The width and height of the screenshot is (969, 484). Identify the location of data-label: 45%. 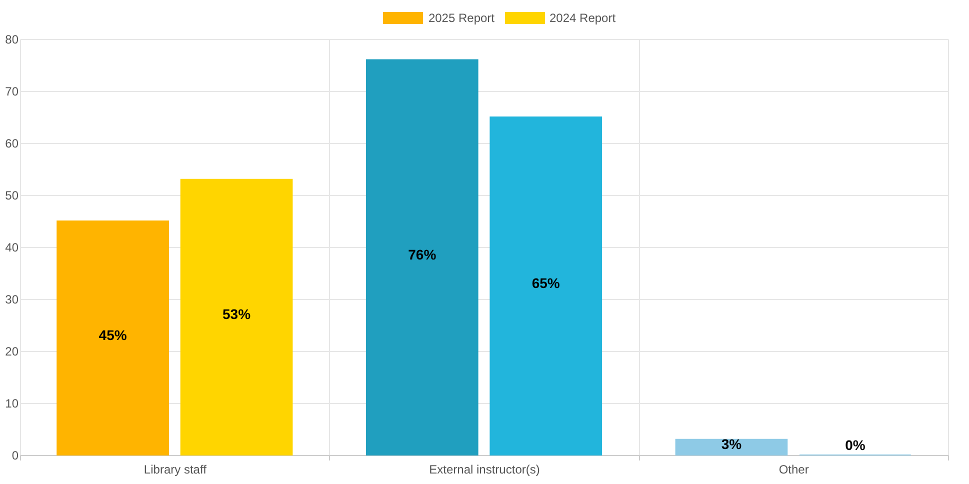
(113, 335).